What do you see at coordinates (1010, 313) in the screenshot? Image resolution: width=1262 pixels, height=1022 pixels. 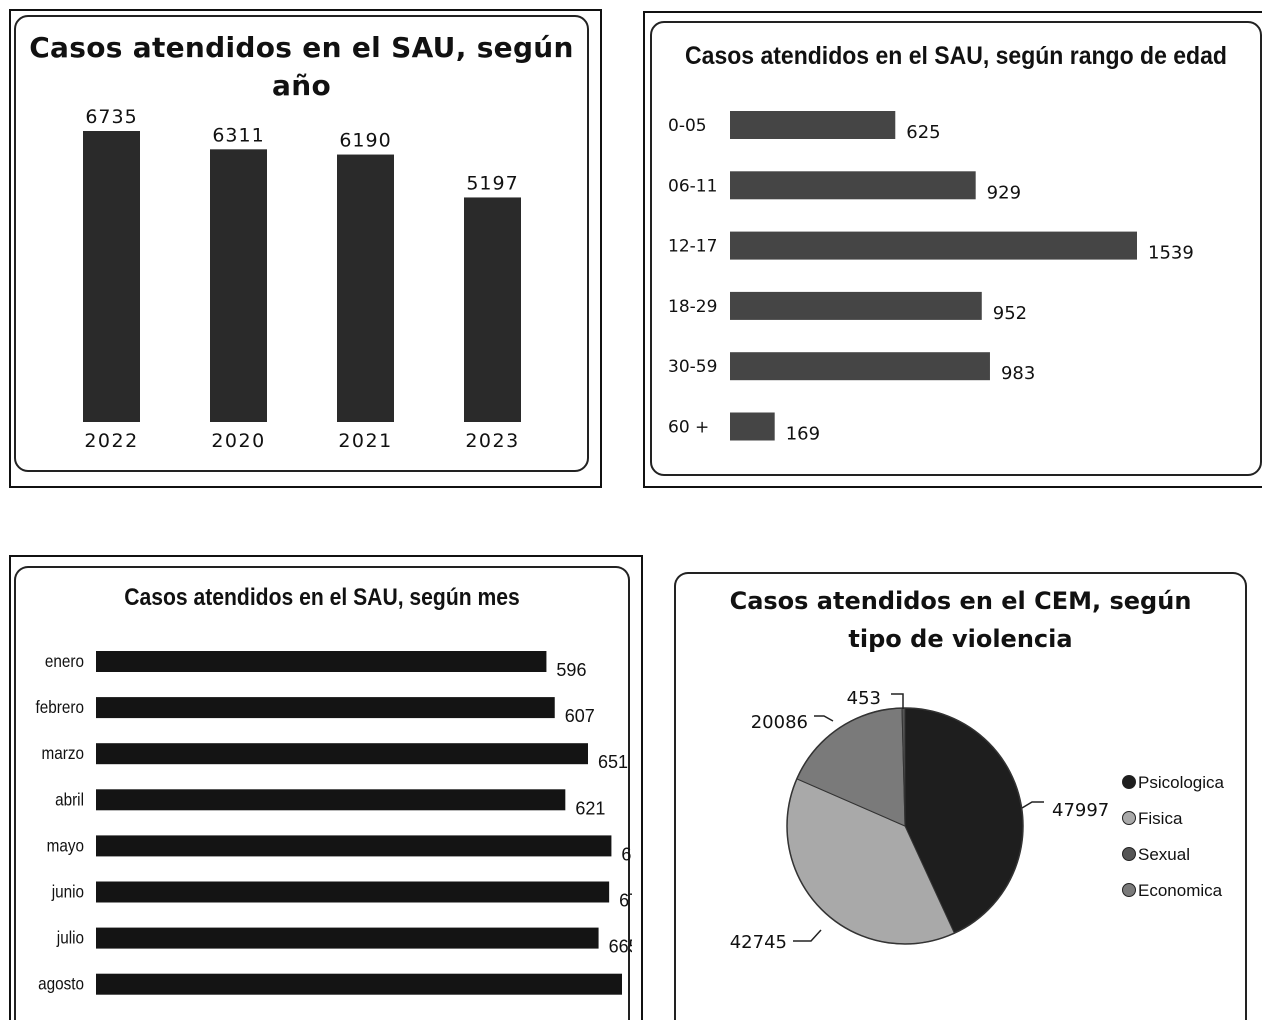 I see `data-label-18-29: 952` at bounding box center [1010, 313].